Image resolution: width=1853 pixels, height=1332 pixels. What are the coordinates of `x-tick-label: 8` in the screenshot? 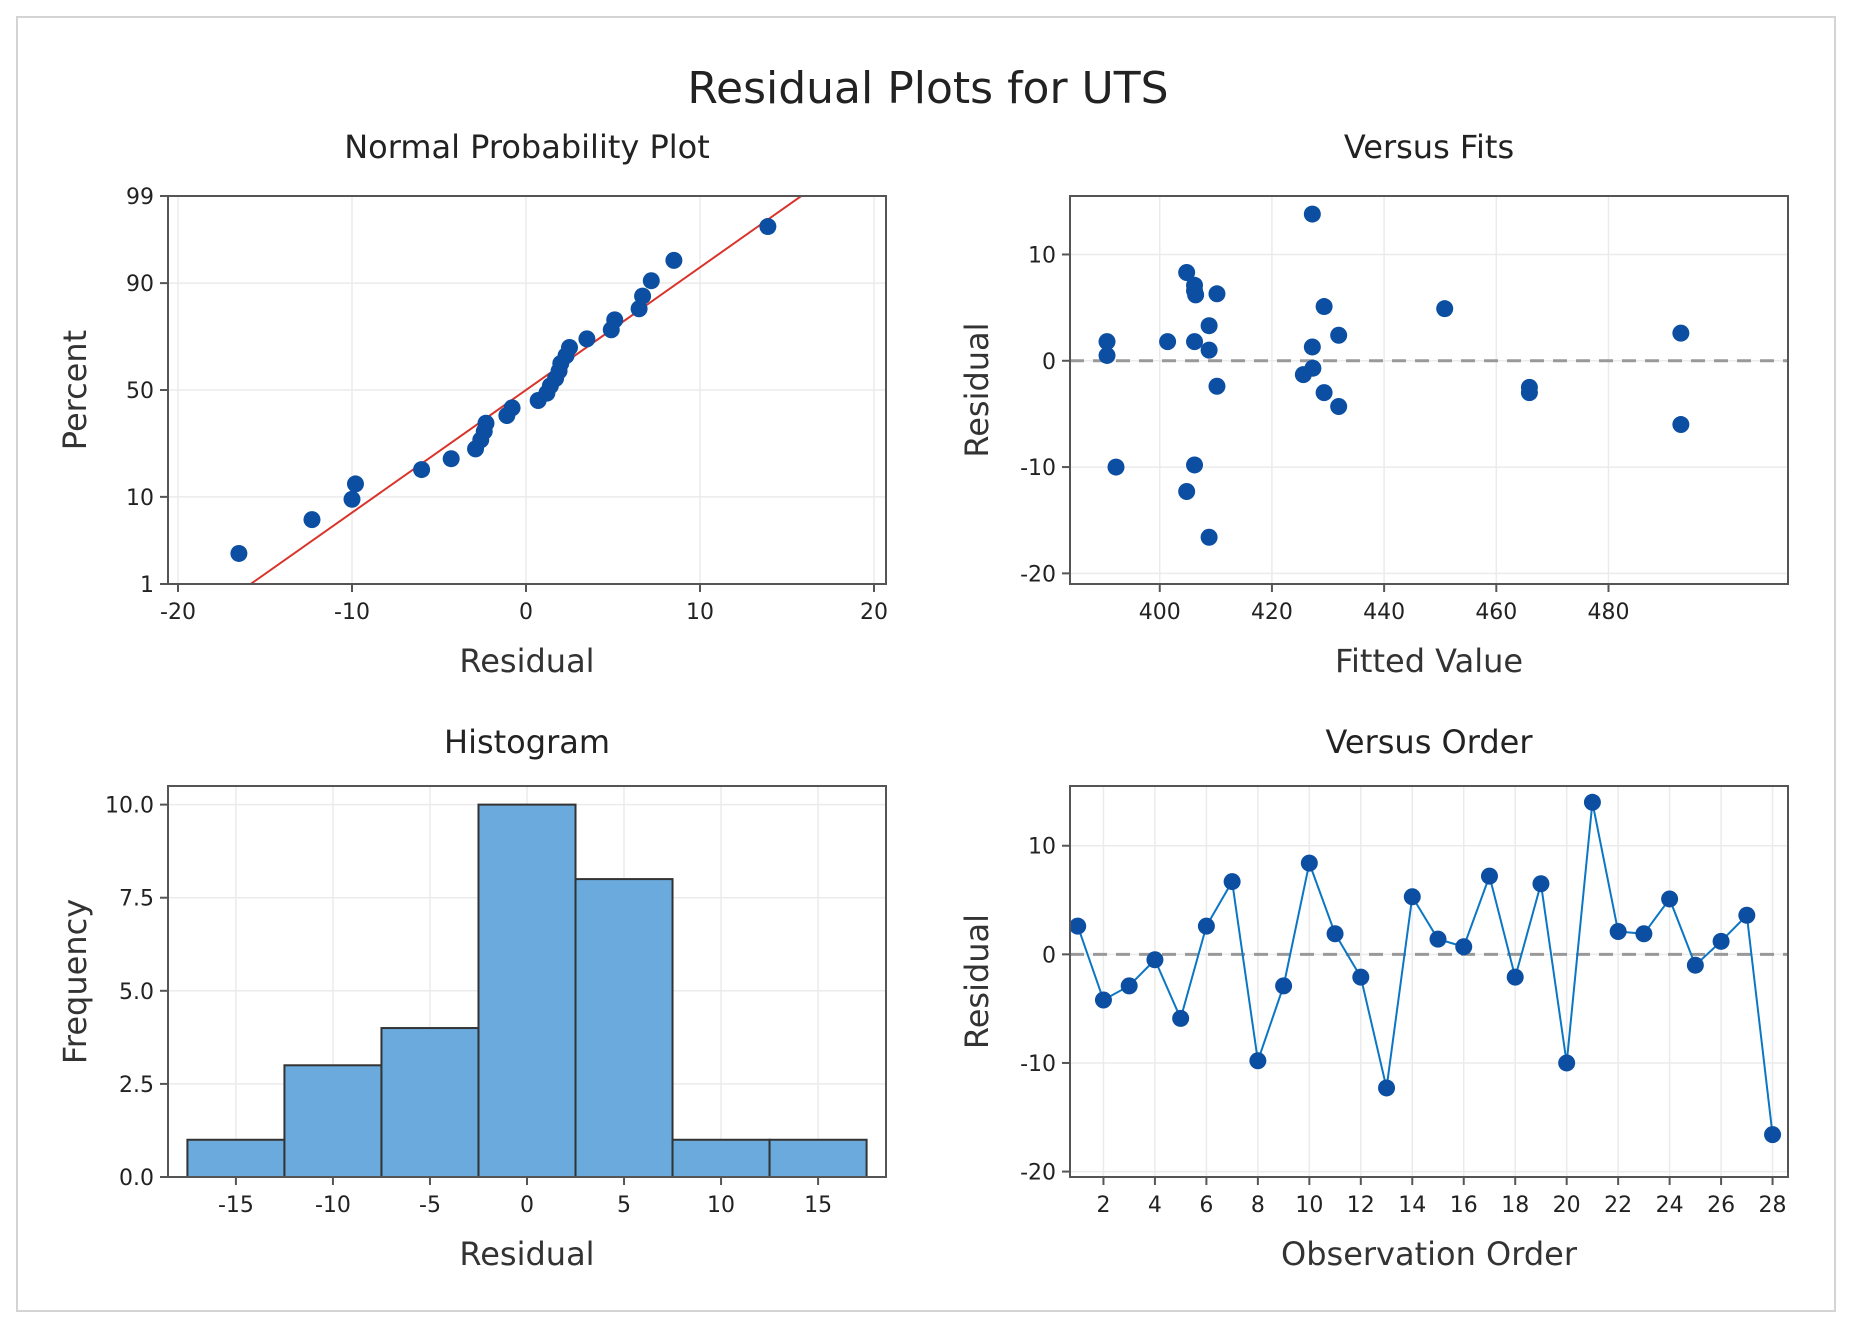 It's located at (1258, 1205).